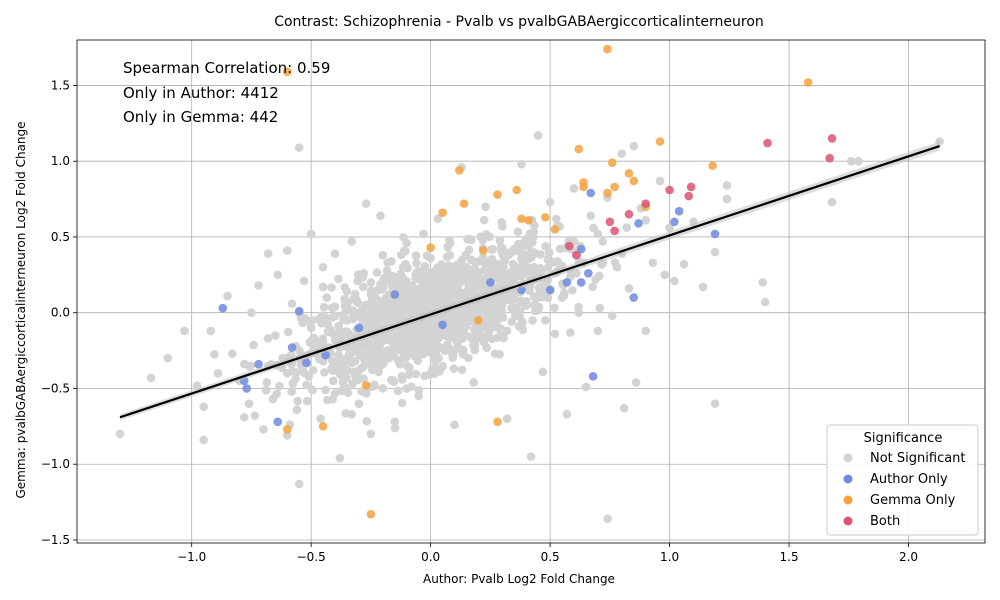  I want to click on legend-marker-author-only, so click(848, 479).